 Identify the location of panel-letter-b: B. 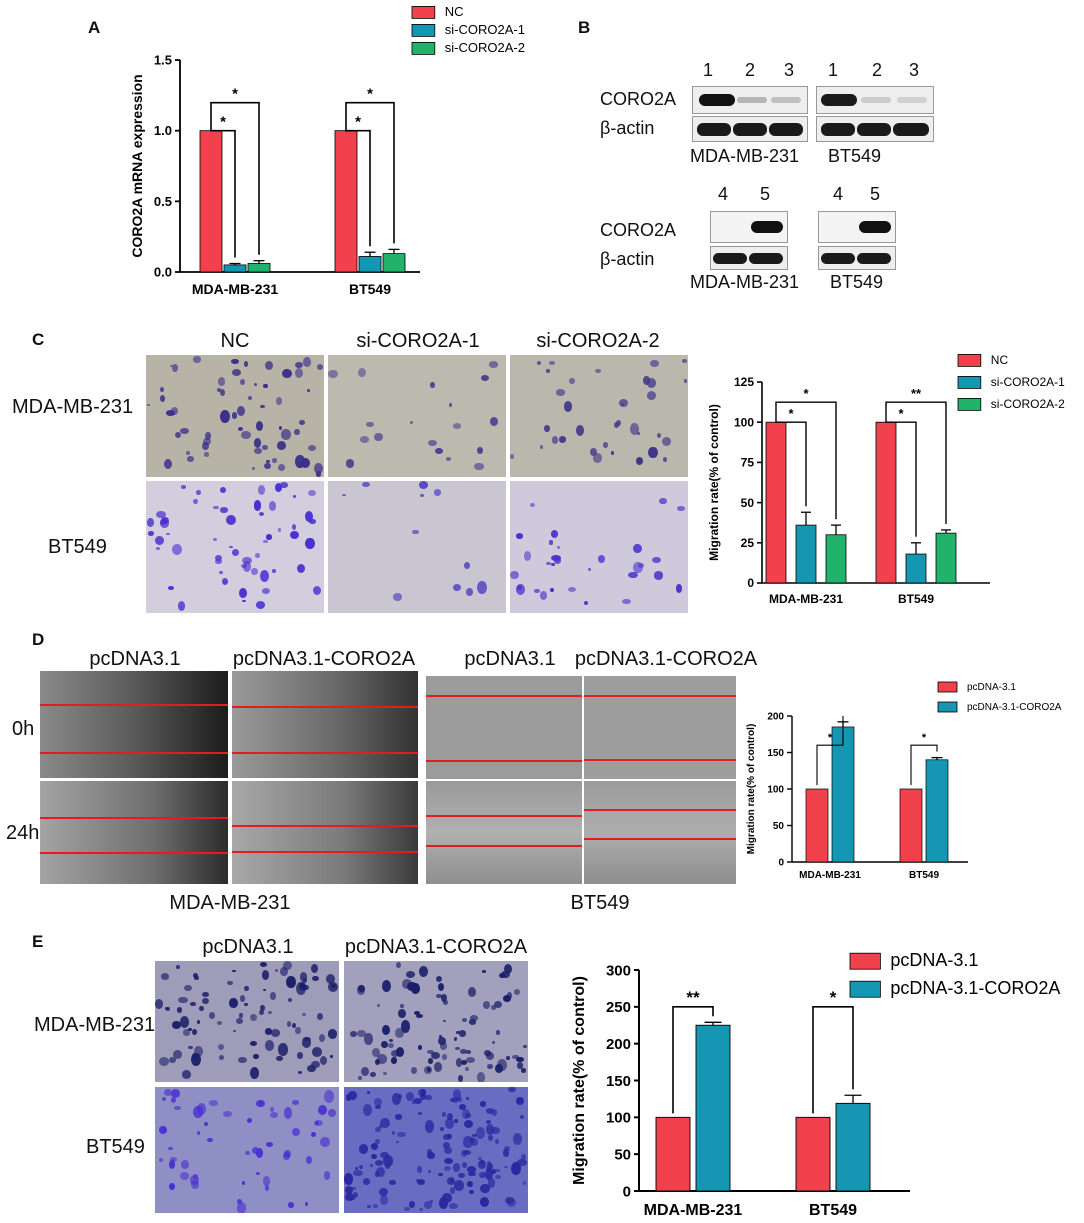
(584, 27).